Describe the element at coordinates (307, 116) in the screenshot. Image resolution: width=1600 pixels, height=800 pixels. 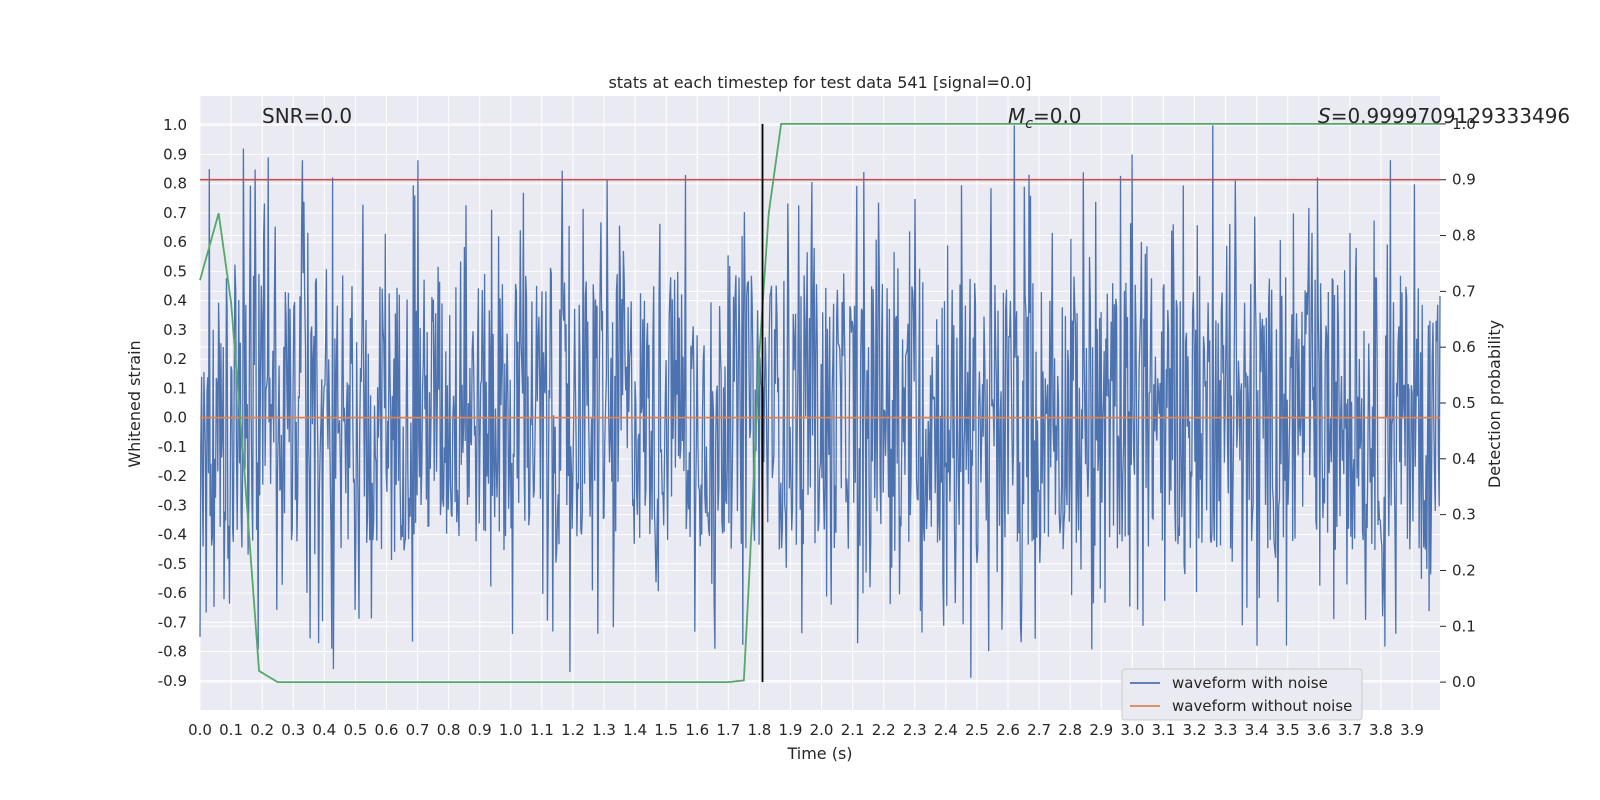
I see `snr-annotation: SNR=0.0` at that location.